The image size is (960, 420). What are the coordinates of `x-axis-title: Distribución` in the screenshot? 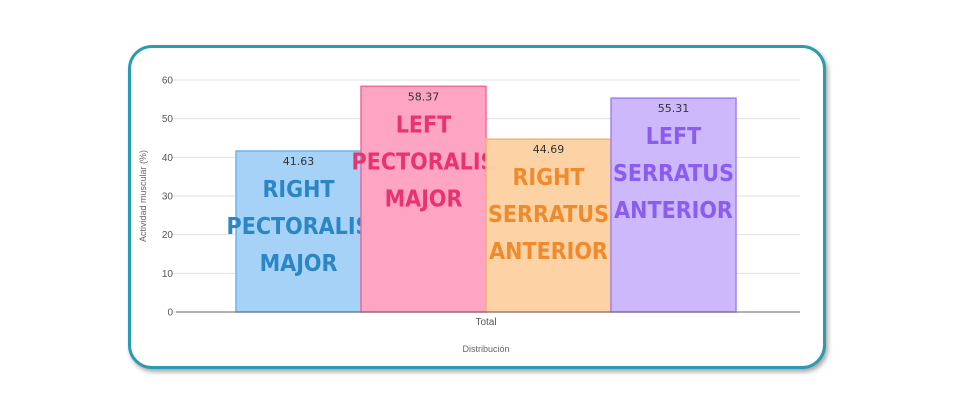 It's located at (485, 349).